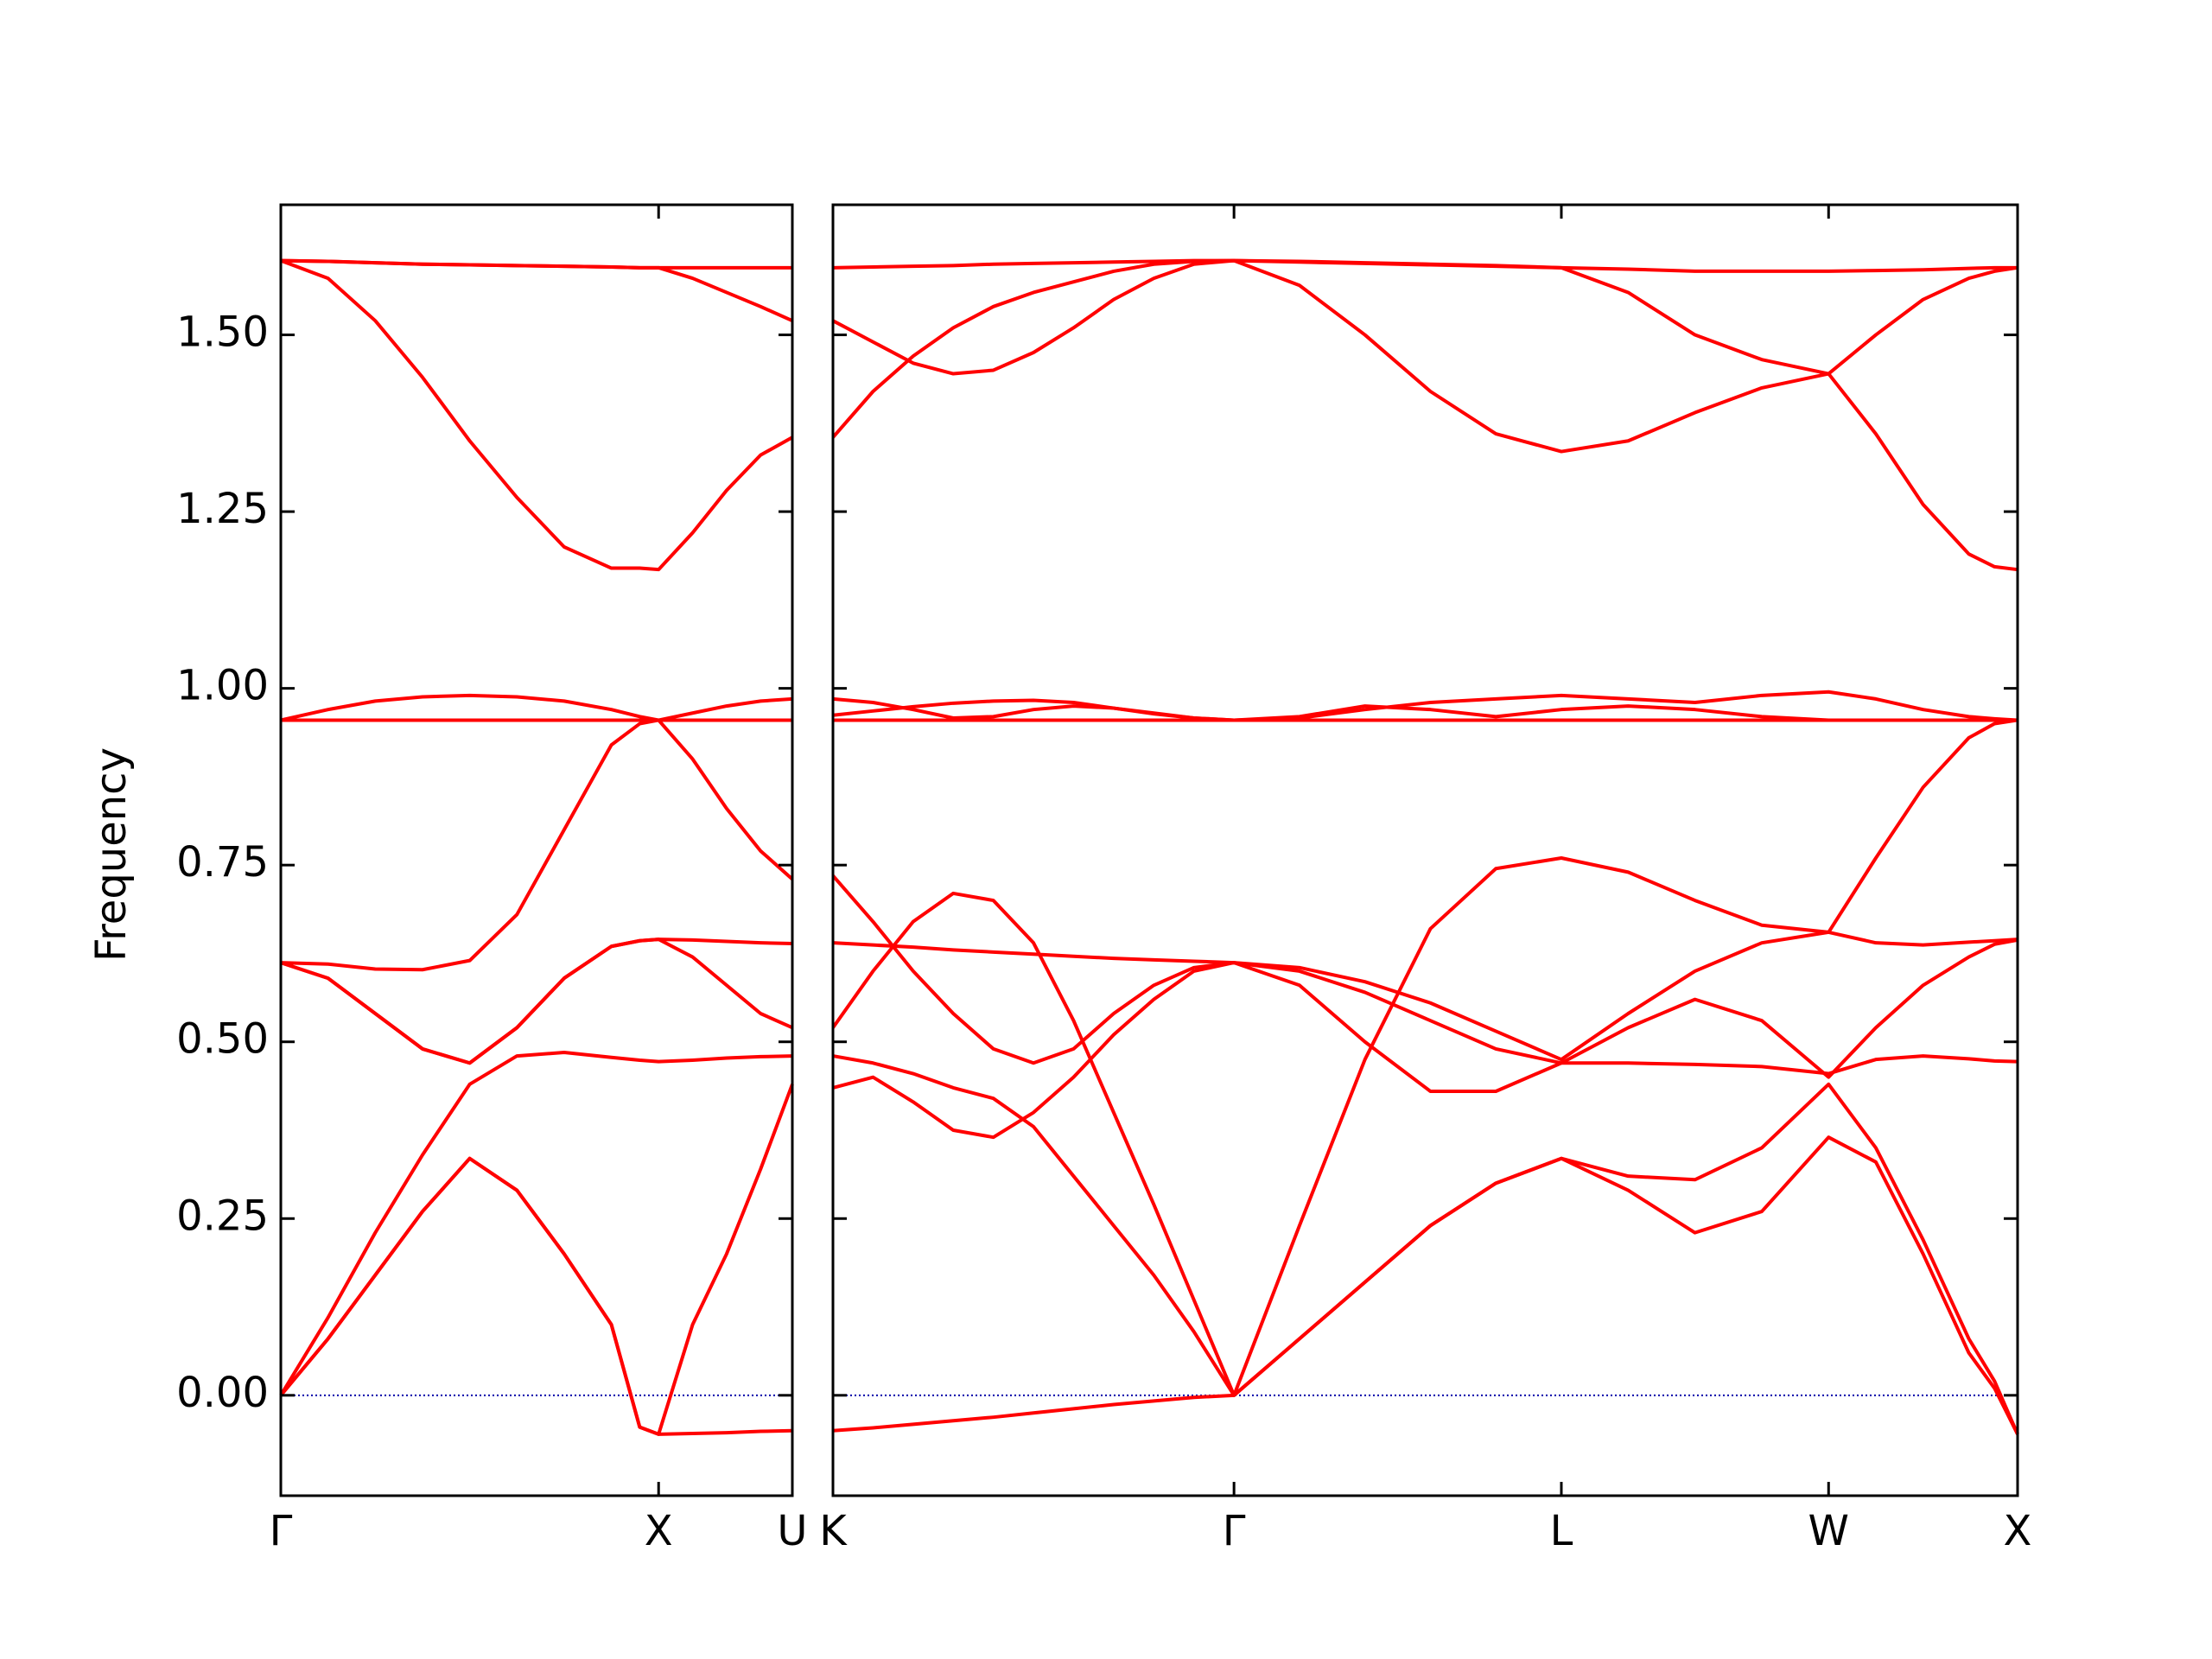 The width and height of the screenshot is (2212, 1659). What do you see at coordinates (833, 1531) in the screenshot?
I see `x-tick-label: K` at bounding box center [833, 1531].